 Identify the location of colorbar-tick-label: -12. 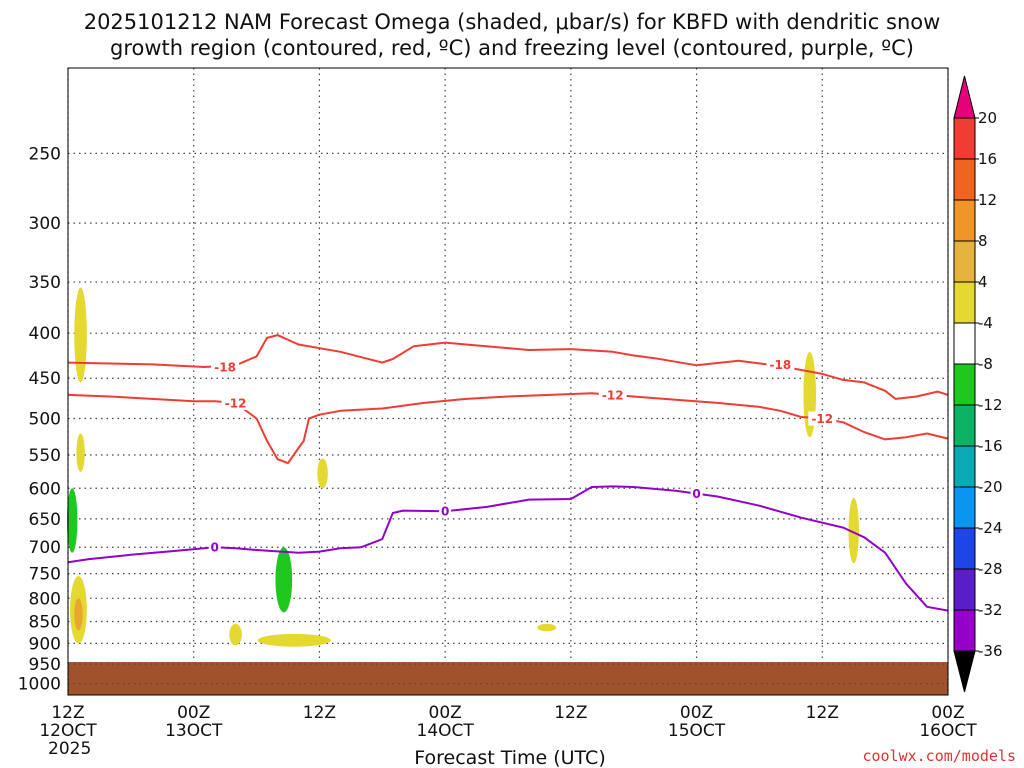
(990, 405).